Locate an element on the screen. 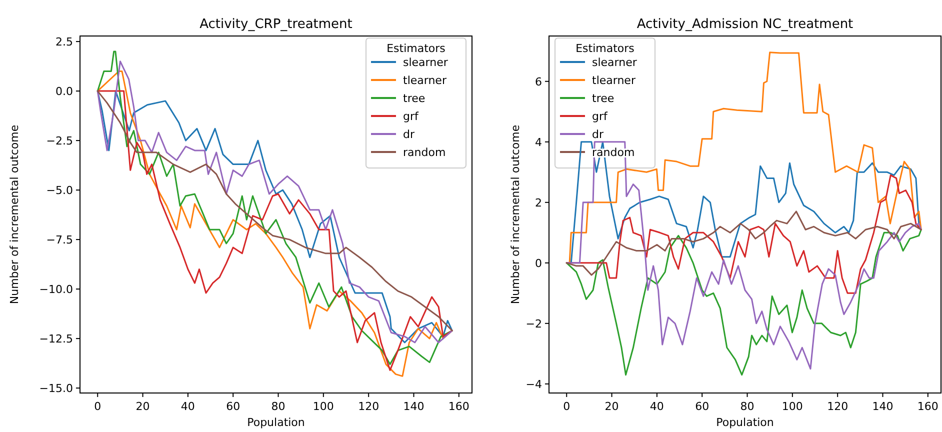 The image size is (942, 432). y-tick-label: 0.0 is located at coordinates (64, 91).